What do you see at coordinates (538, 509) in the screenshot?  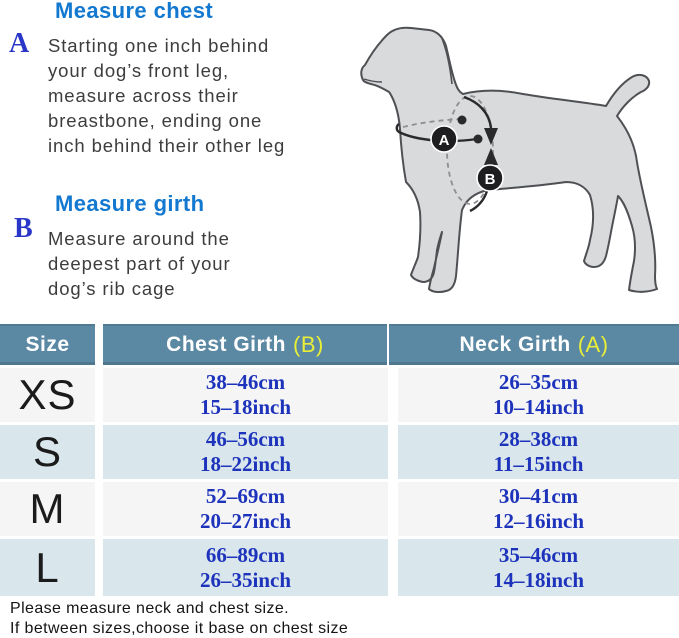 I see `neck-girth-cell: 30–41cm 12–16inch` at bounding box center [538, 509].